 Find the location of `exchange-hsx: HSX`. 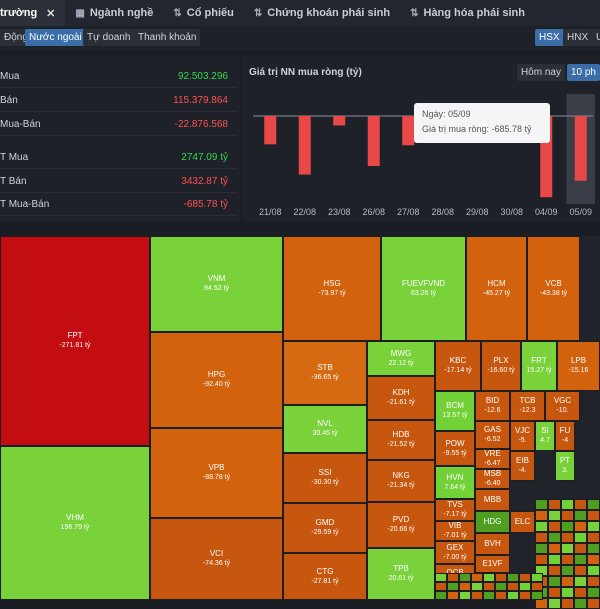

exchange-hsx: HSX is located at coordinates (549, 37).